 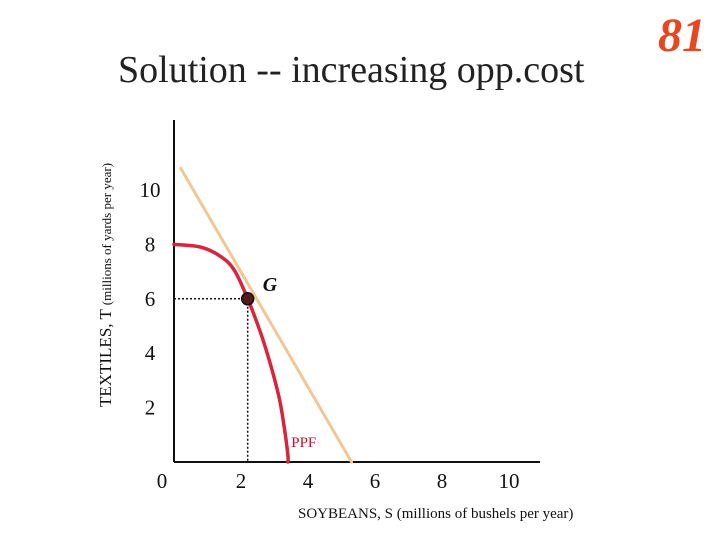 What do you see at coordinates (211, 380) in the screenshot?
I see `guide-lines` at bounding box center [211, 380].